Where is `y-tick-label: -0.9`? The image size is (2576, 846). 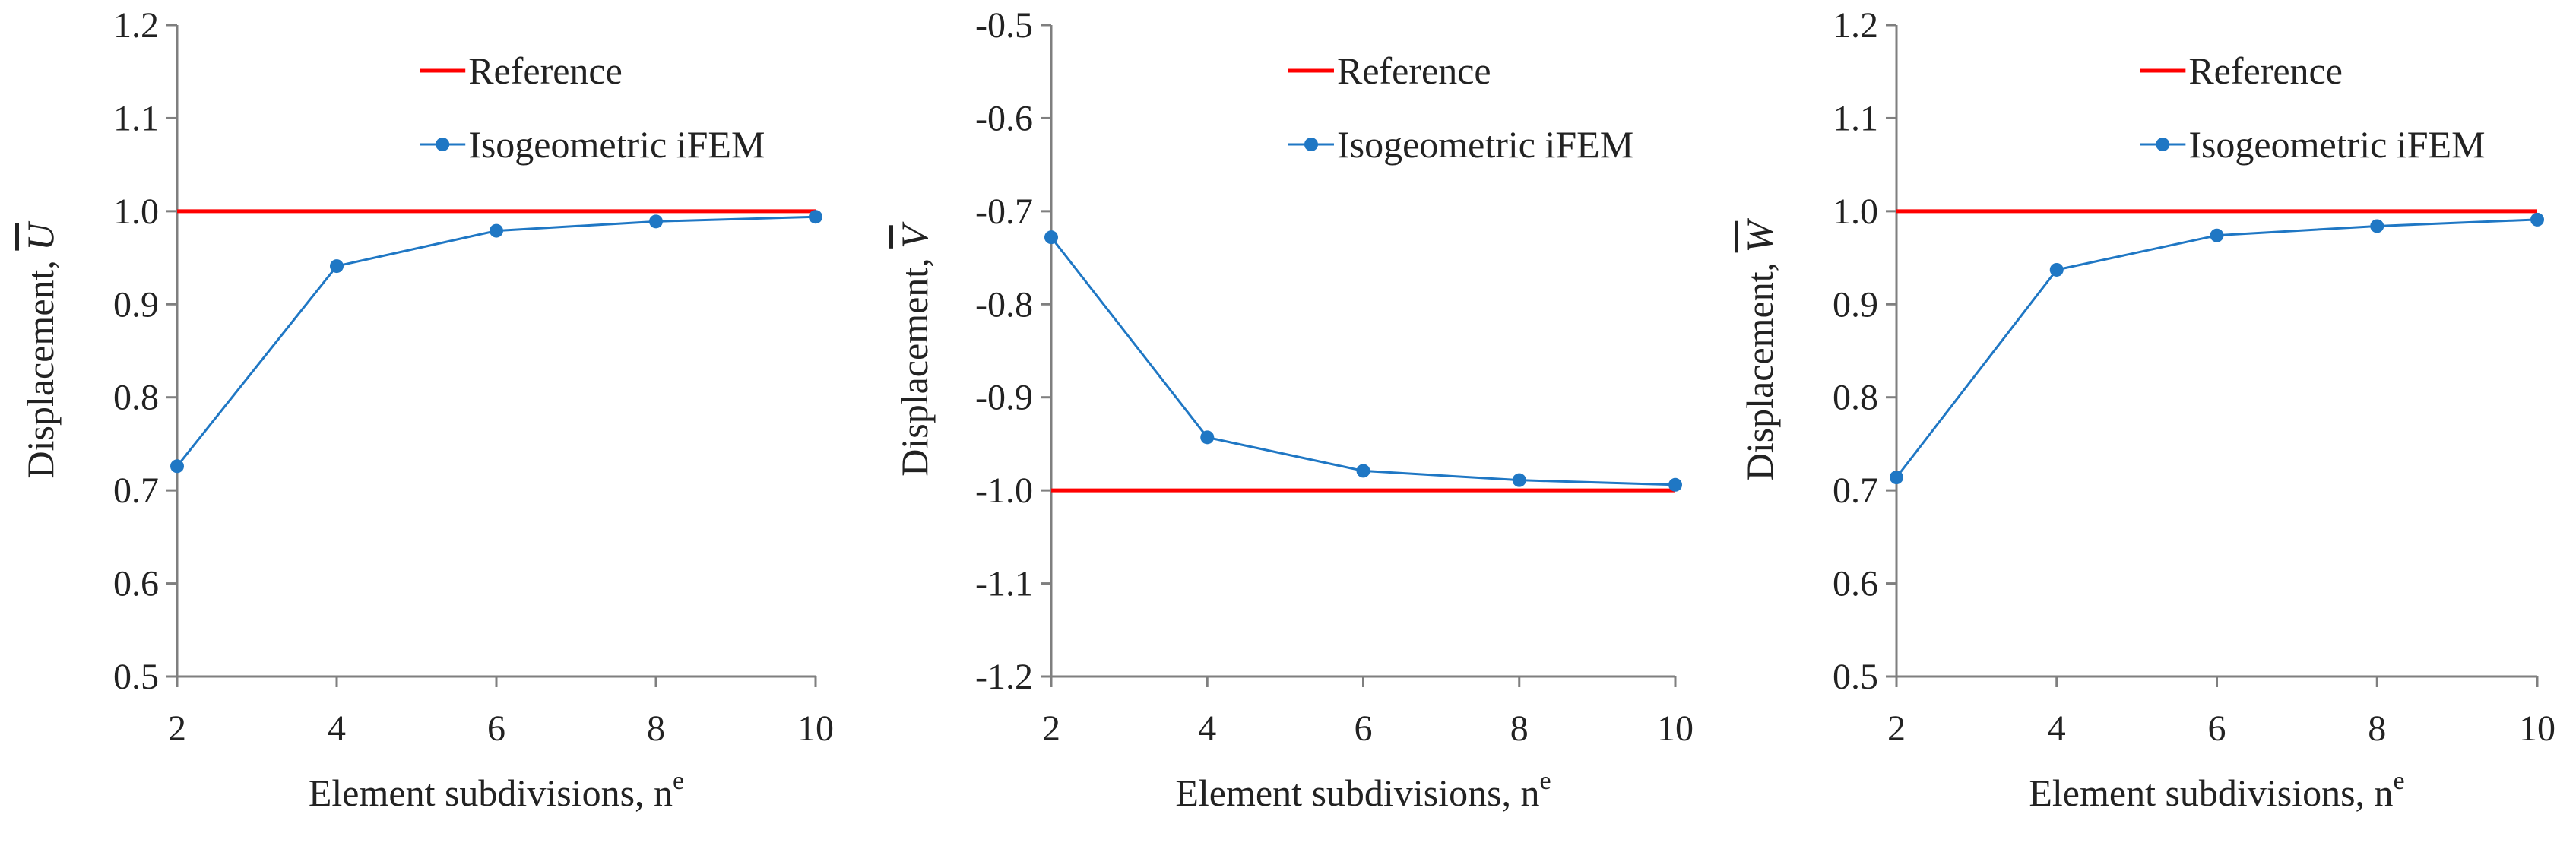 y-tick-label: -0.9 is located at coordinates (1004, 398).